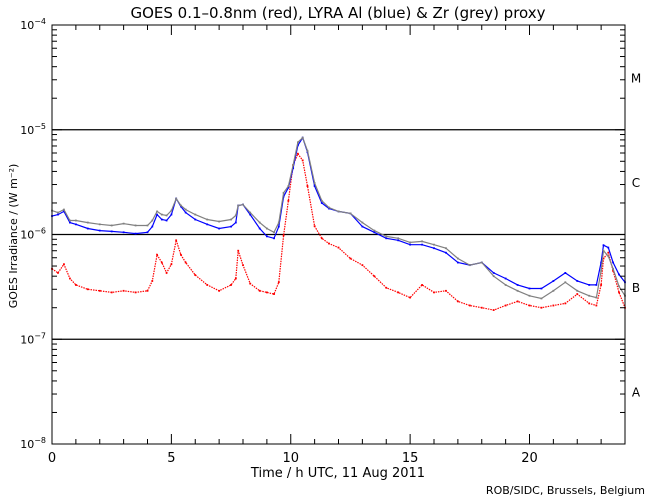 The width and height of the screenshot is (650, 500). Describe the element at coordinates (636, 288) in the screenshot. I see `flare-class-label: B` at that location.